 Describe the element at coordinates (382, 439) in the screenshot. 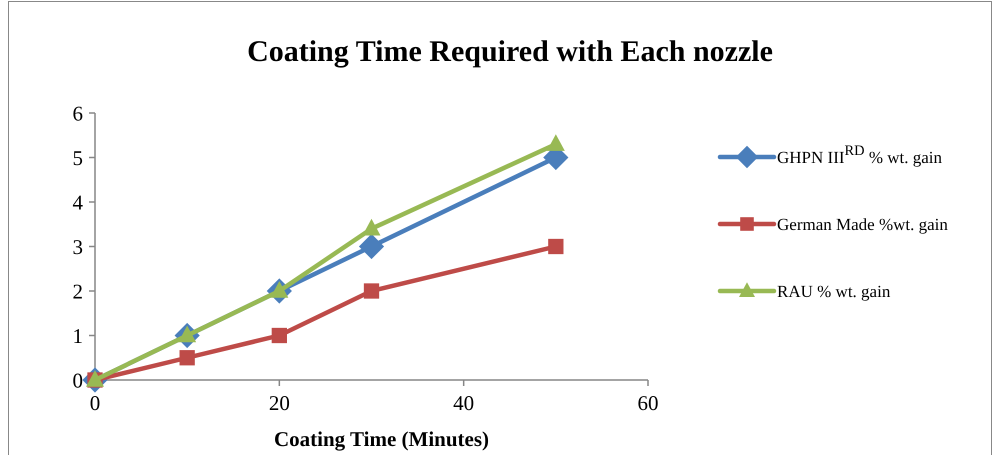

I see `x-axis-title: Coating Time (Minutes)` at that location.